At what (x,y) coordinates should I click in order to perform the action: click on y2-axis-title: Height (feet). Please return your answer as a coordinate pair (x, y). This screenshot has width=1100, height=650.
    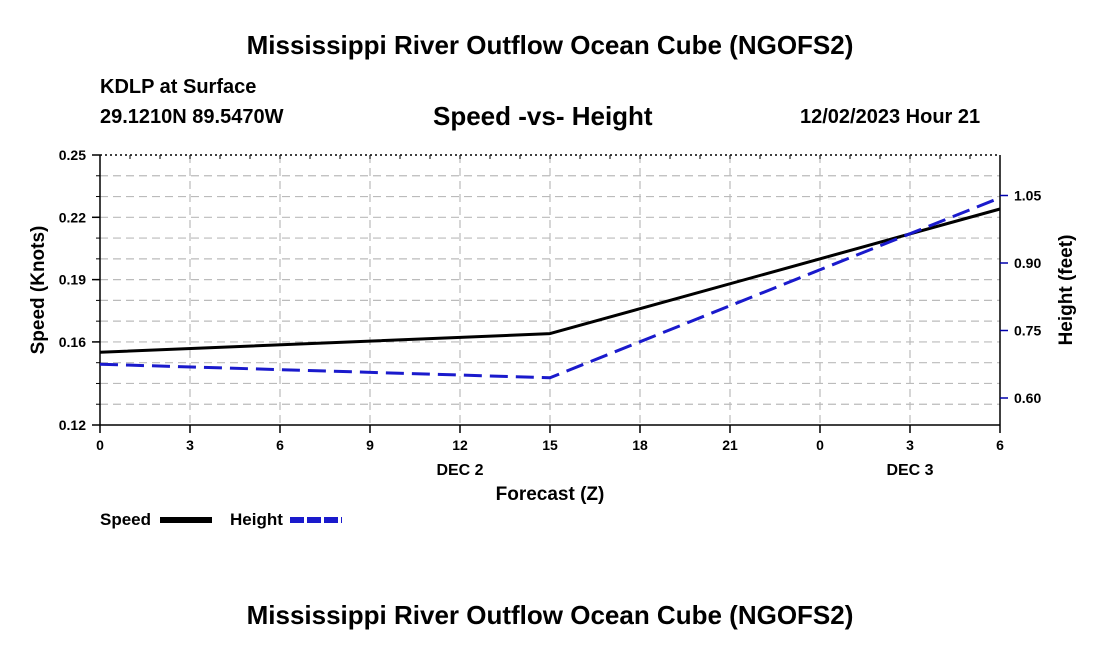
    Looking at the image, I should click on (1066, 290).